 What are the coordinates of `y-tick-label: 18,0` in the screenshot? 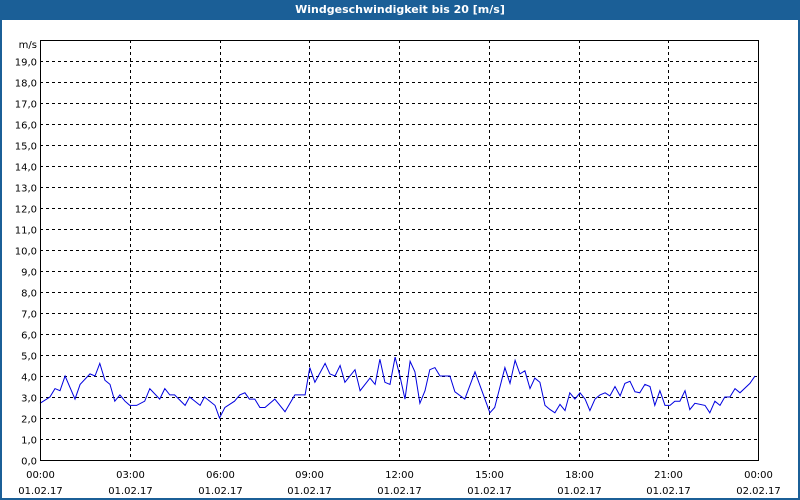 It's located at (26, 84).